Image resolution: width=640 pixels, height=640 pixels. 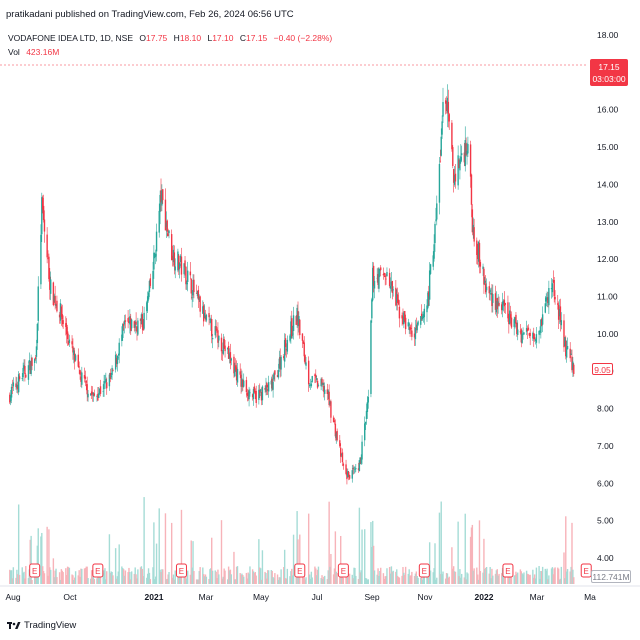 What do you see at coordinates (154, 597) in the screenshot?
I see `time-tick-label: 2021` at bounding box center [154, 597].